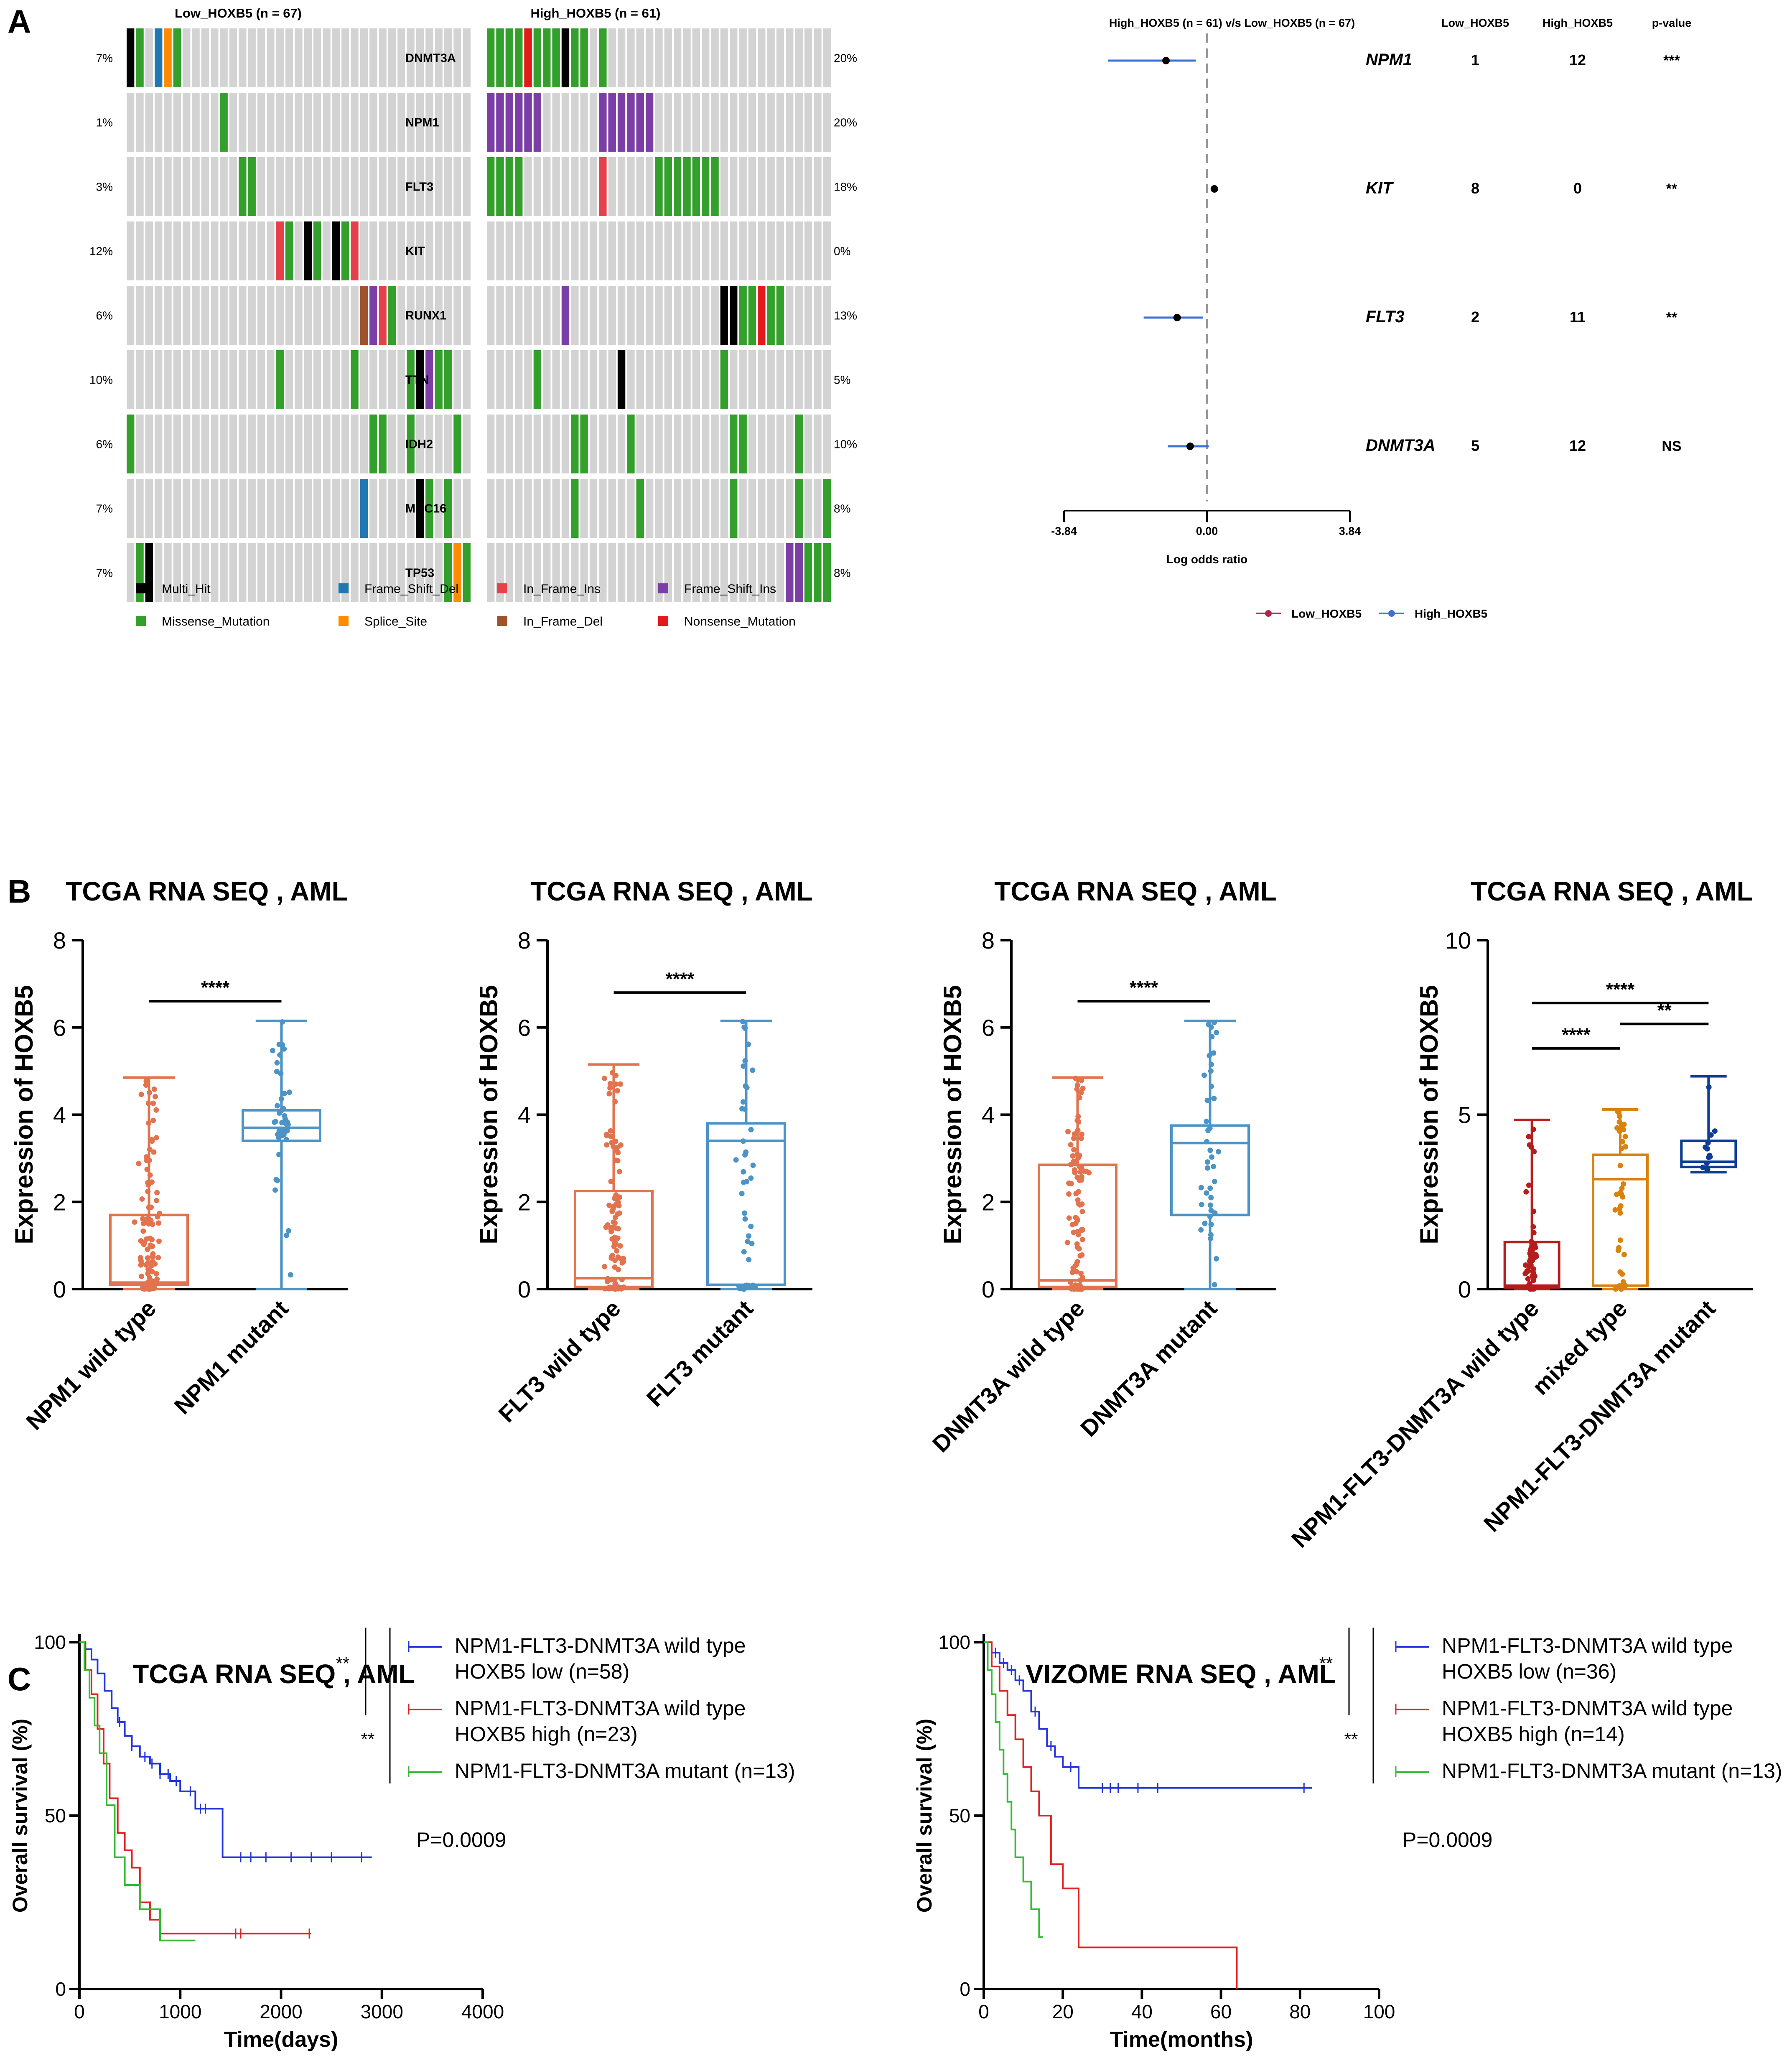  I want to click on forest-pvalue: **, so click(1671, 189).